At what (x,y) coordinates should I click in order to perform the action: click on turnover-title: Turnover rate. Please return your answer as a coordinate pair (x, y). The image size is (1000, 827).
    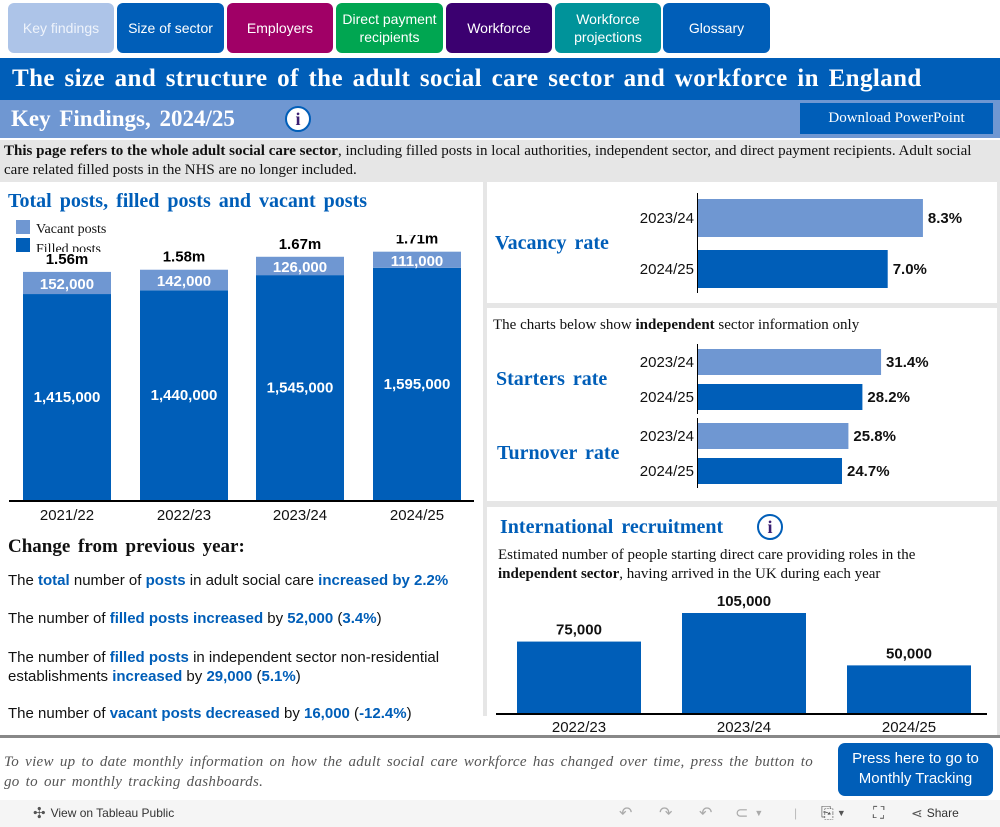
    Looking at the image, I should click on (558, 453).